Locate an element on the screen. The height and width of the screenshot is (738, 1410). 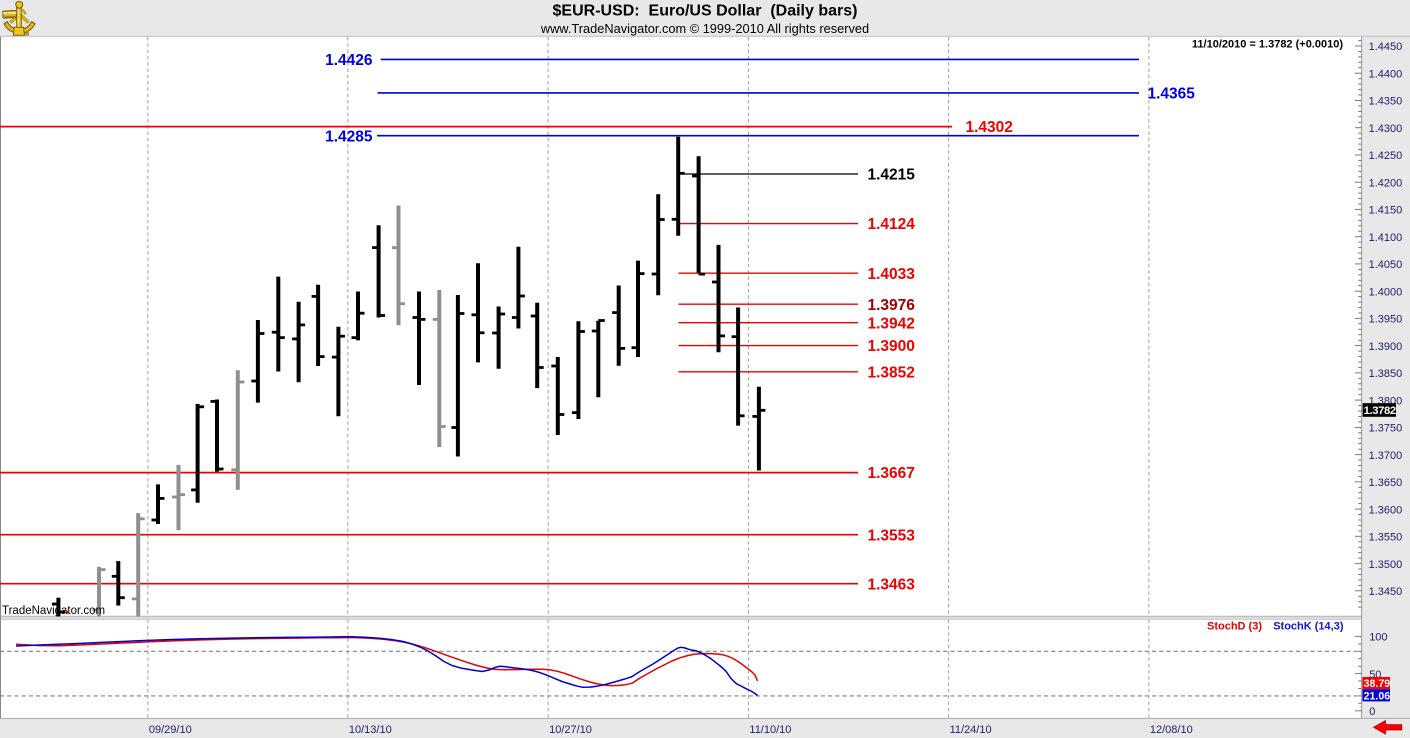
svg-text: 1.4365 is located at coordinates (1172, 94).